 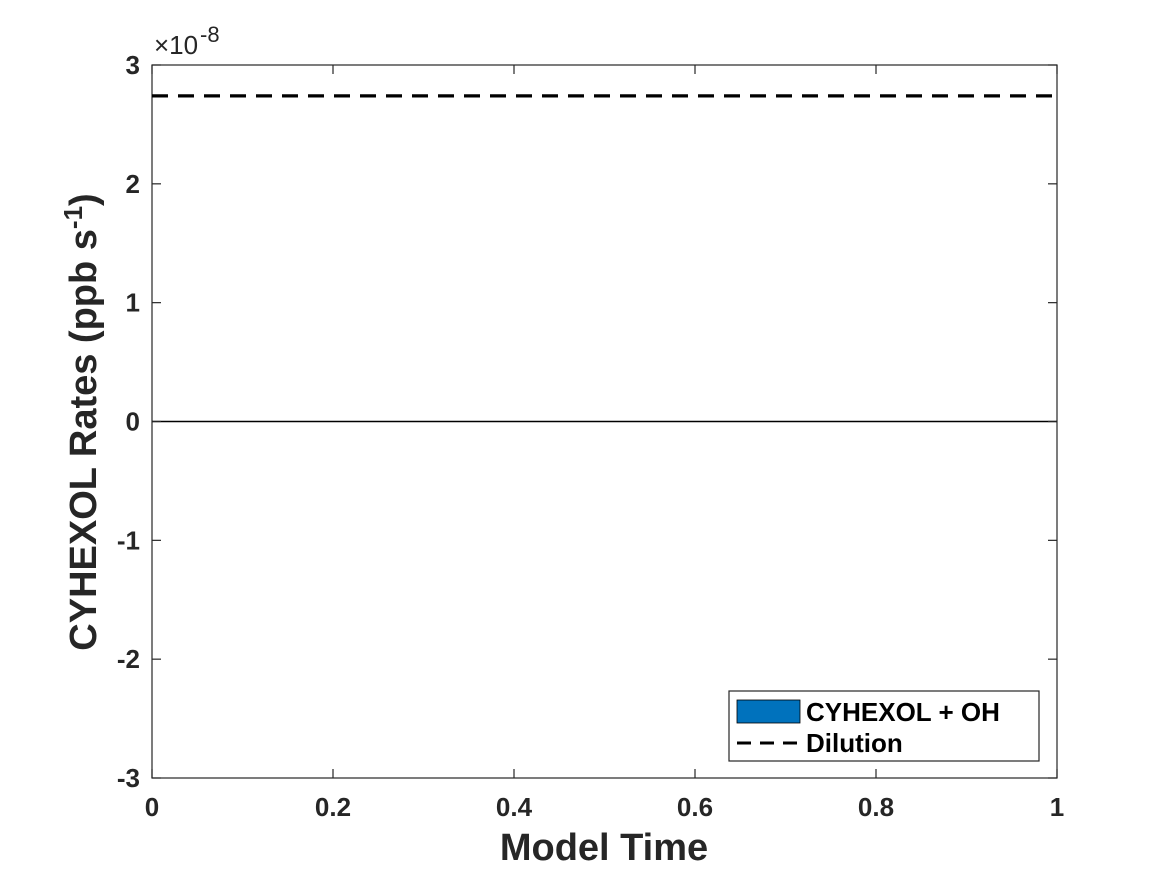 What do you see at coordinates (210, 34) in the screenshot?
I see `y-exponent-power: -8` at bounding box center [210, 34].